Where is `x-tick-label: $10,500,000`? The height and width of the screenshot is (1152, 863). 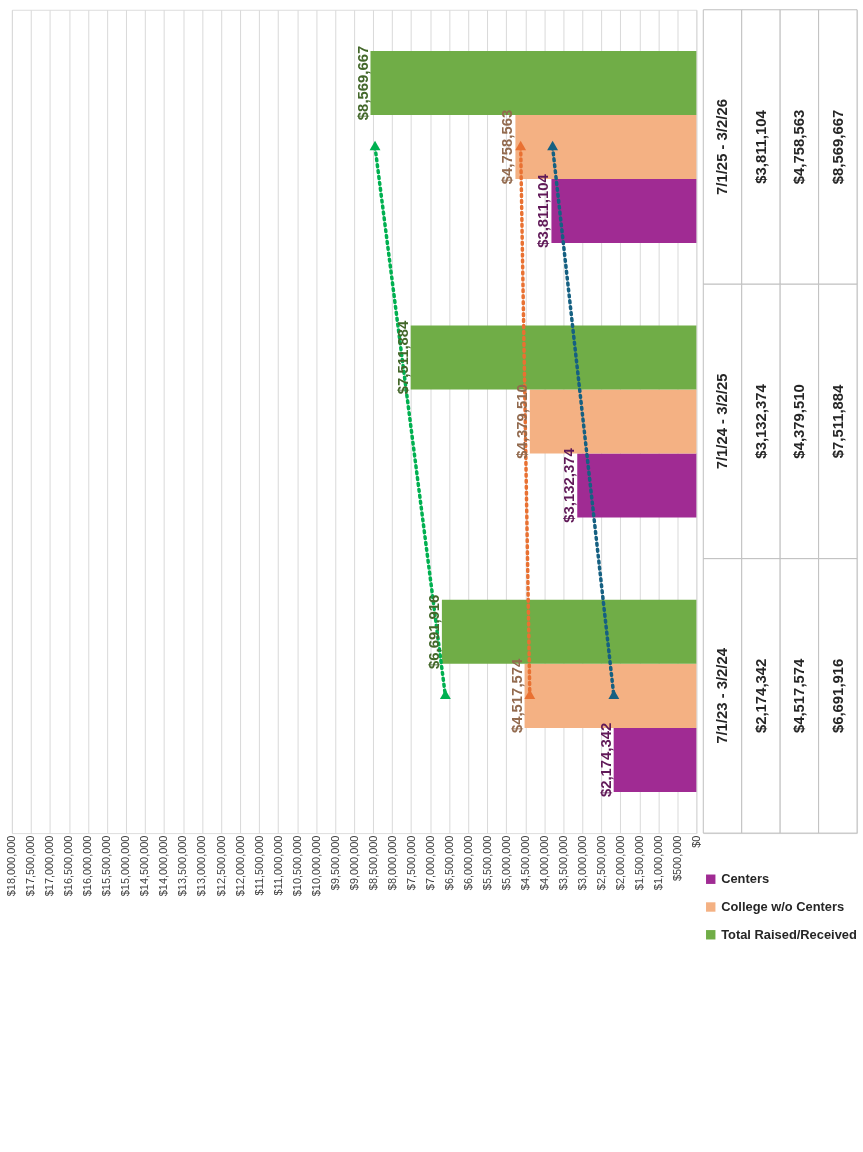
x-tick-label: $10,500,000 is located at coordinates (296, 866).